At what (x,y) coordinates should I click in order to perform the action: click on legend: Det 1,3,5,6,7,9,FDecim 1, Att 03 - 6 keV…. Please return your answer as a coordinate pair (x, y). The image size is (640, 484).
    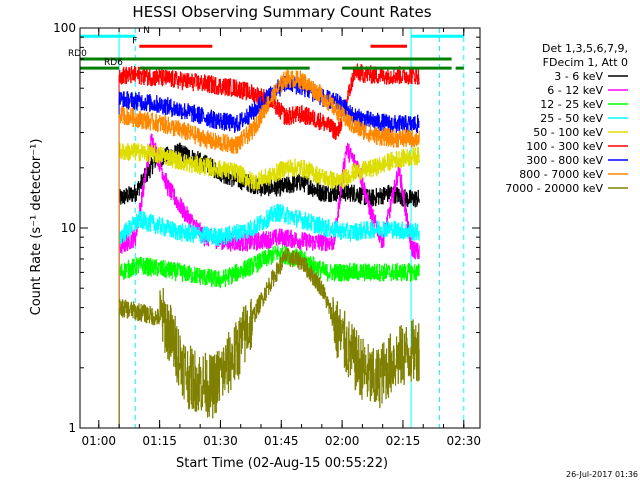
    Looking at the image, I should click on (566, 118).